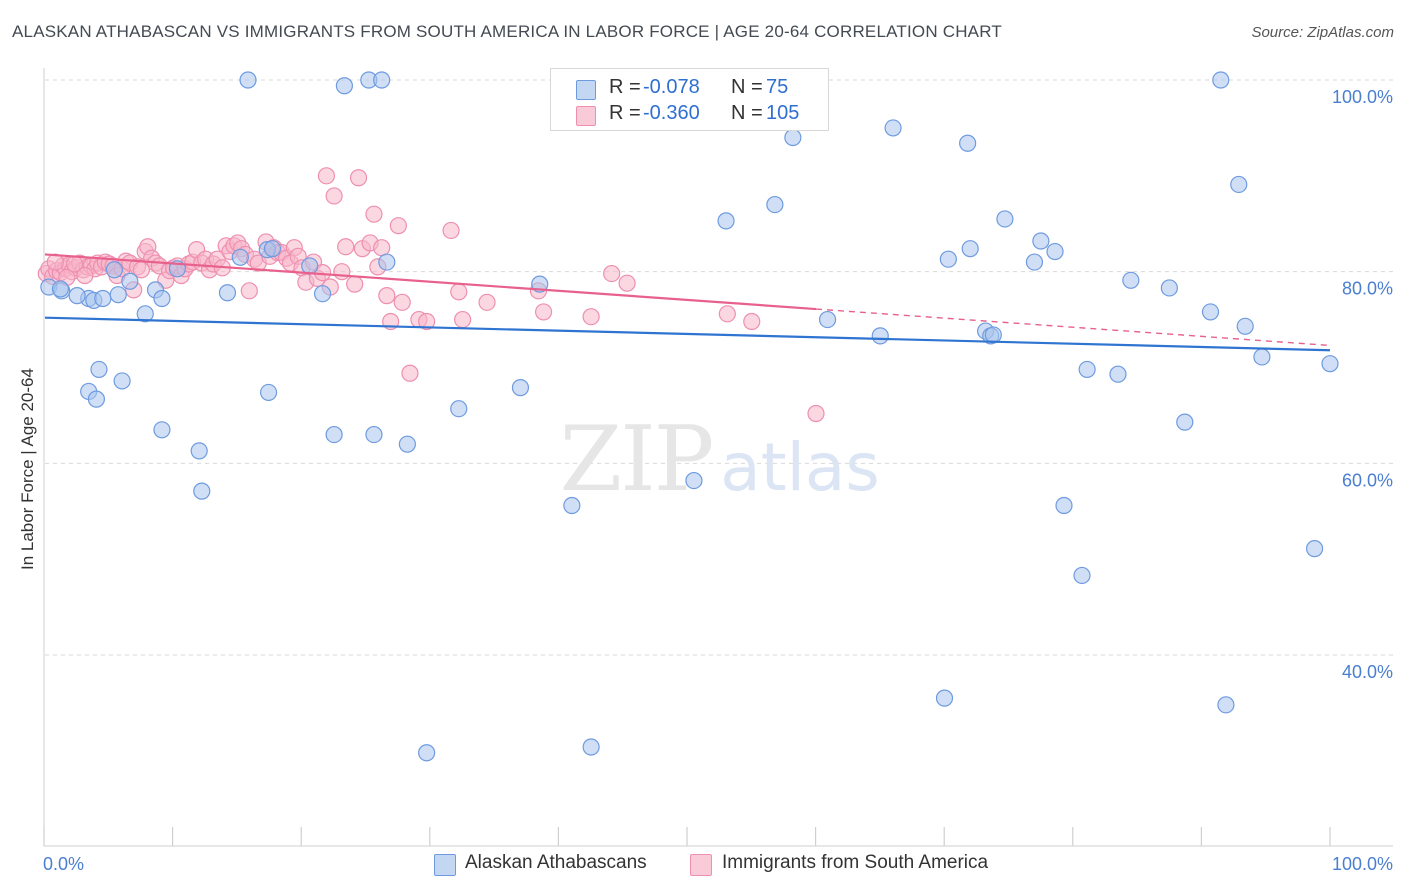  Describe the element at coordinates (800, 467) in the screenshot. I see `watermark-atlas: atlas` at that location.